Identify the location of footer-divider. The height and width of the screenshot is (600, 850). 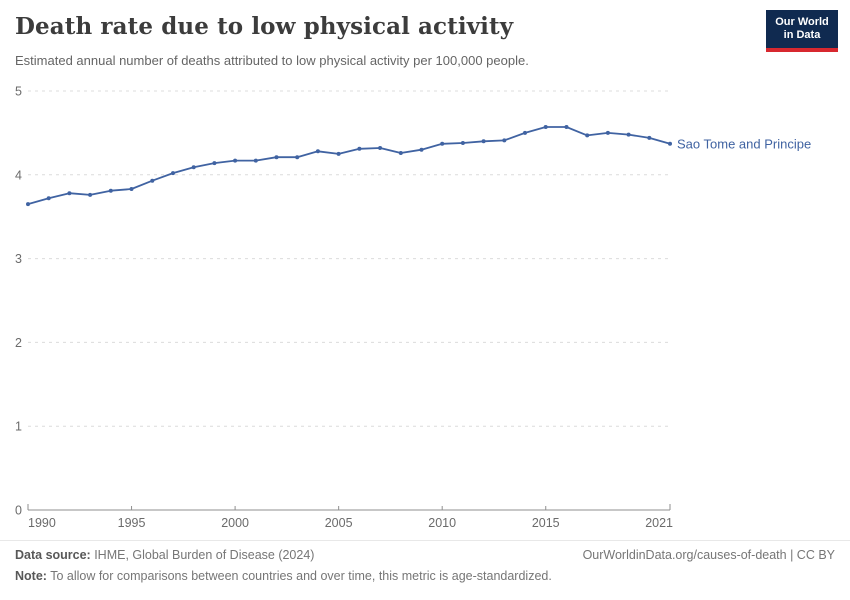
(425, 540).